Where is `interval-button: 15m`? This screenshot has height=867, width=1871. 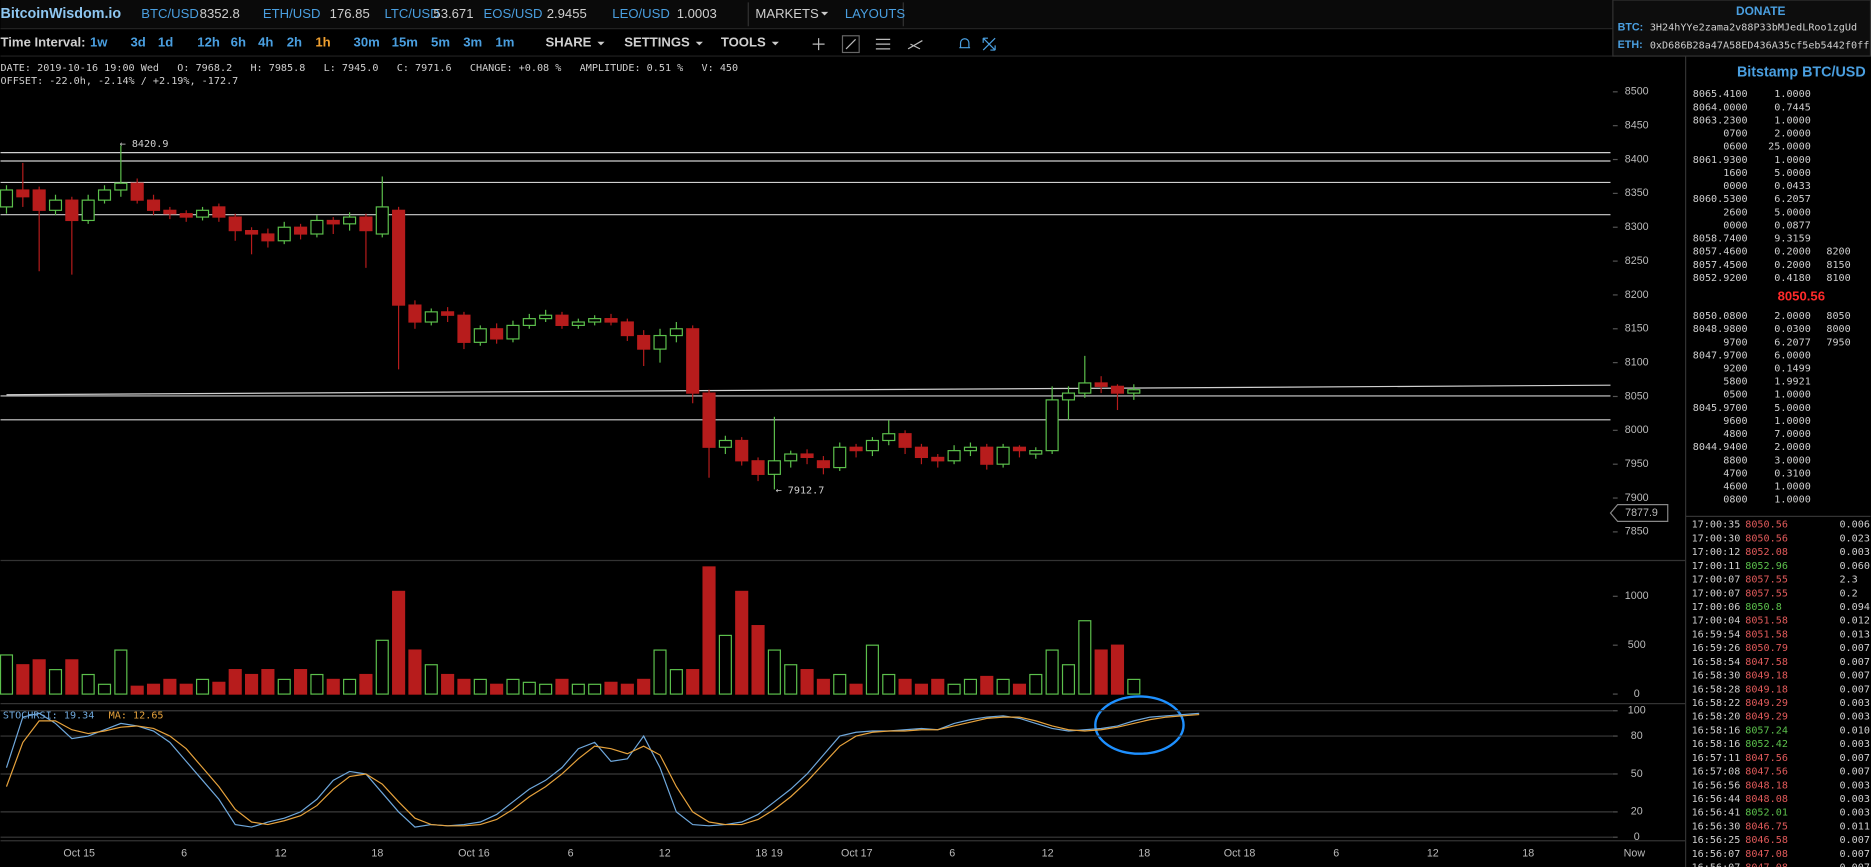
interval-button: 15m is located at coordinates (405, 41).